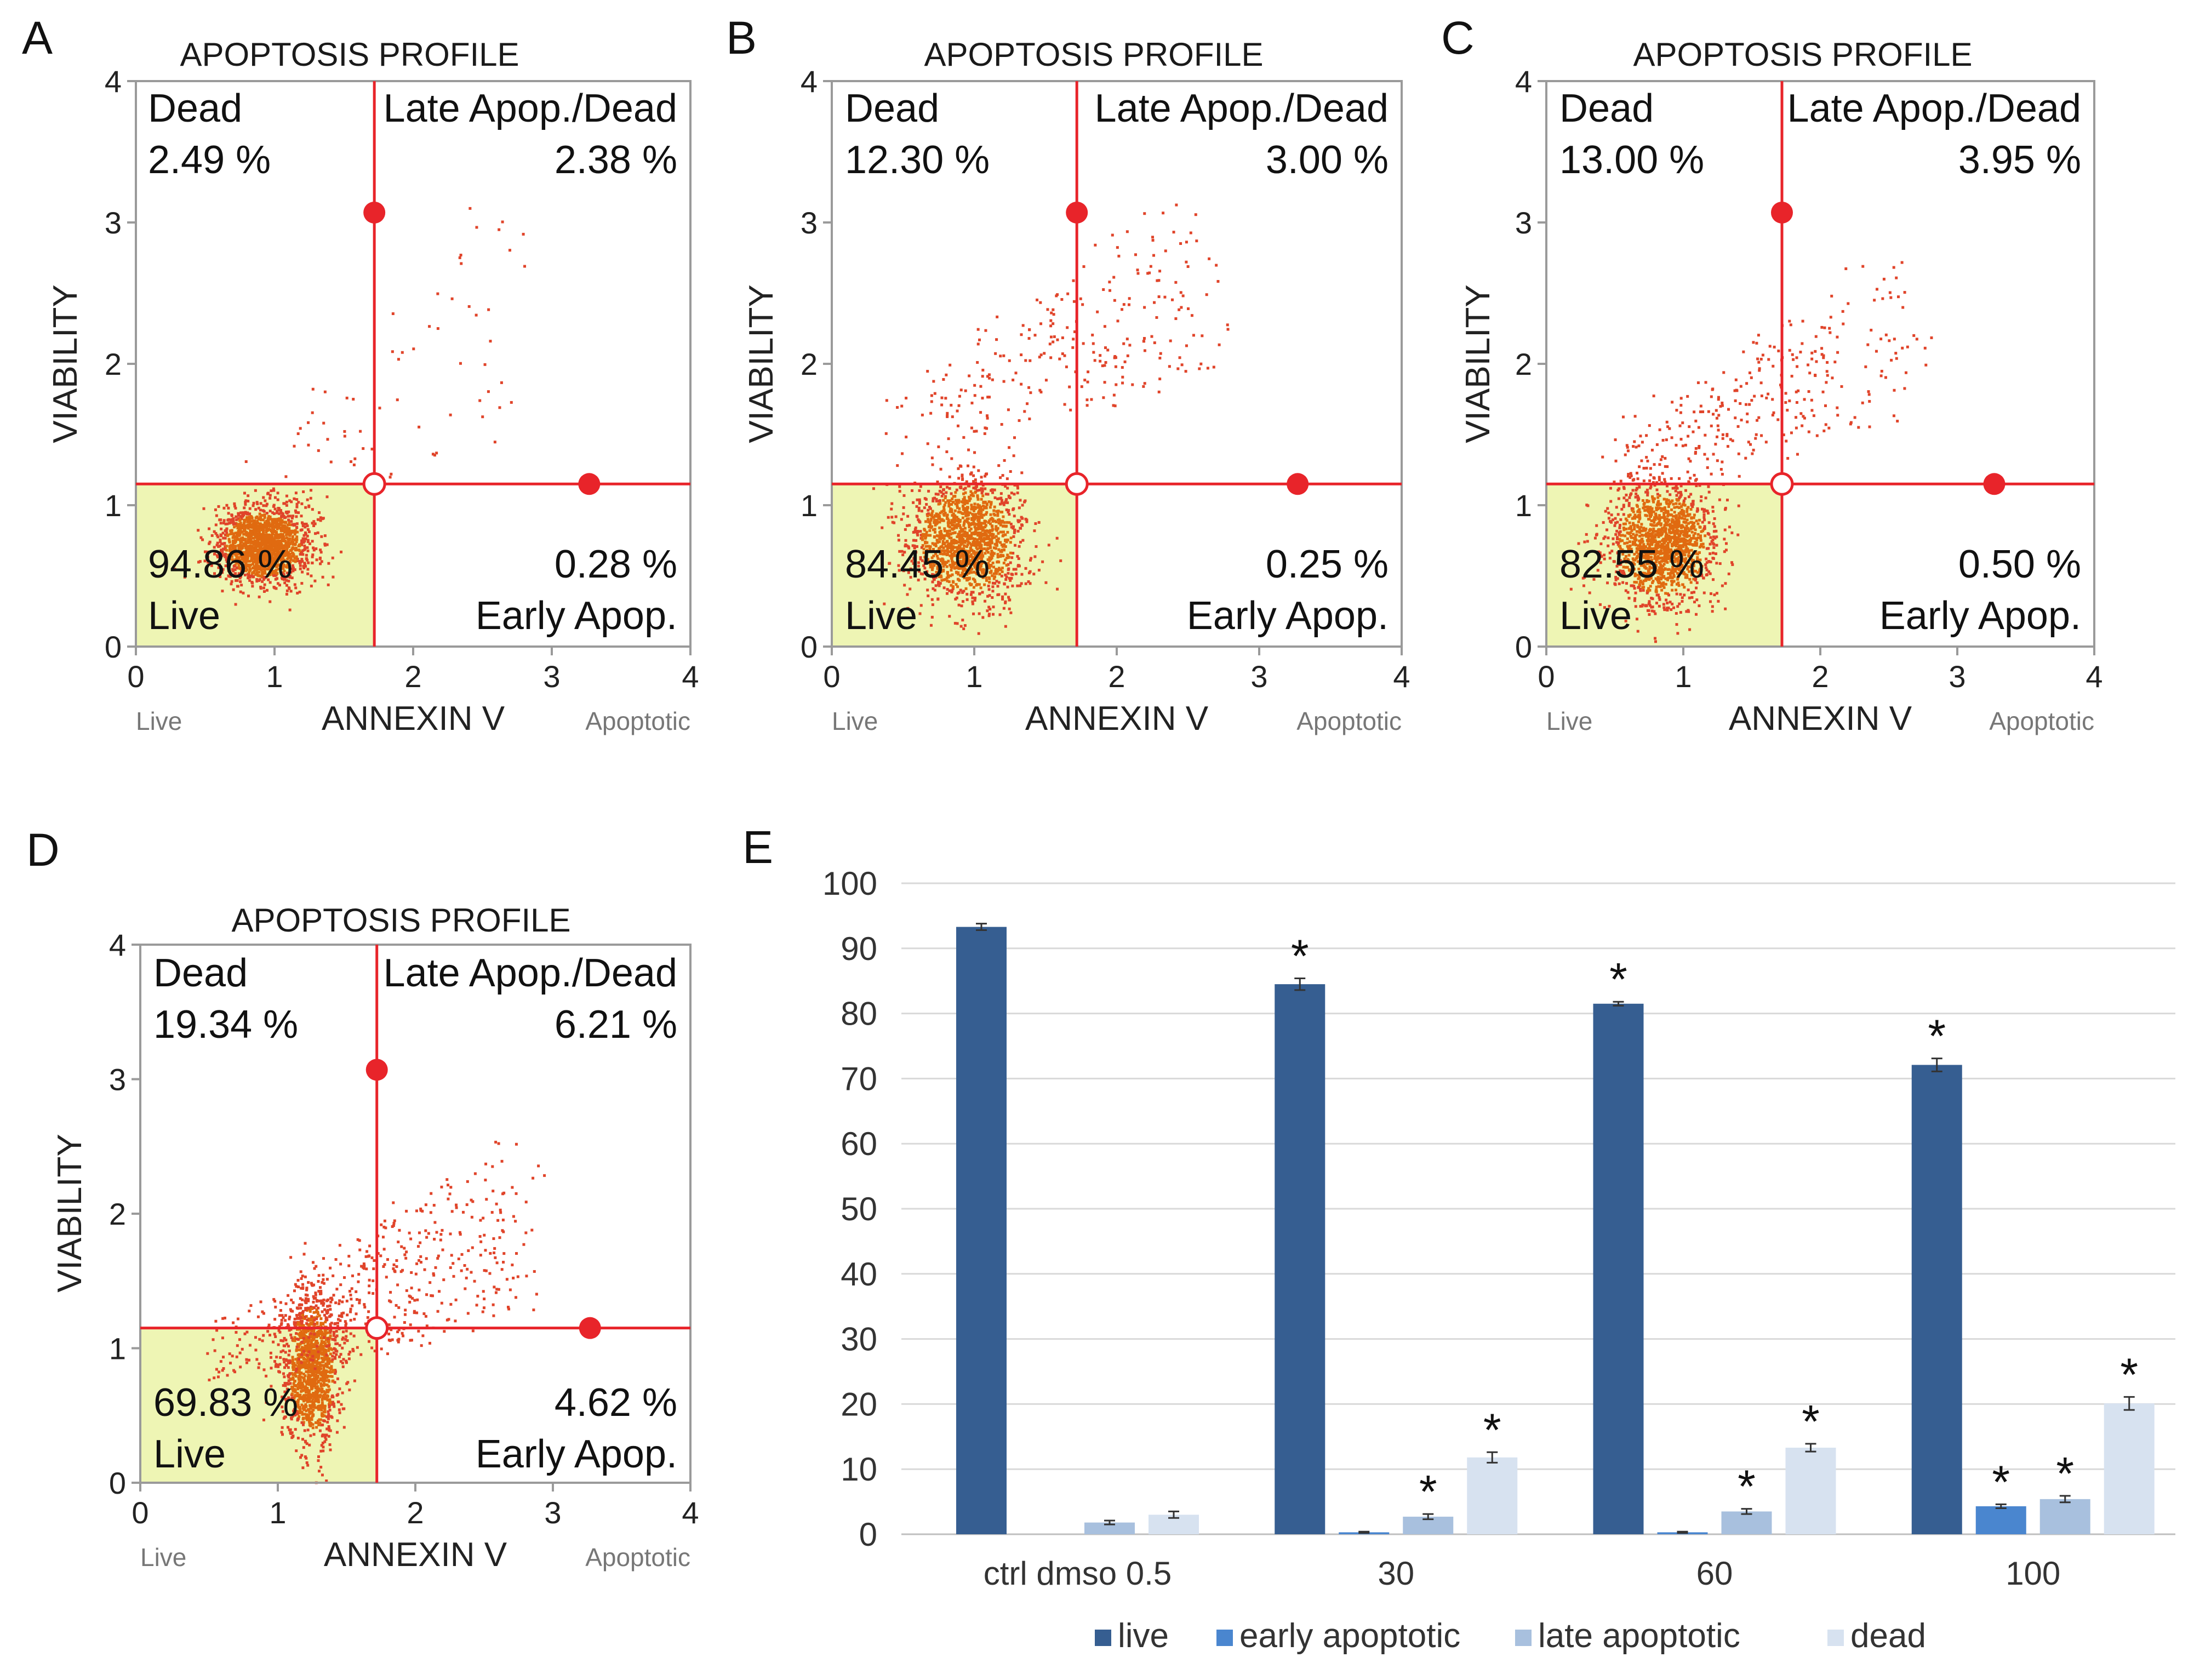  What do you see at coordinates (810, 647) in the screenshot?
I see `y-tick-label: 0` at bounding box center [810, 647].